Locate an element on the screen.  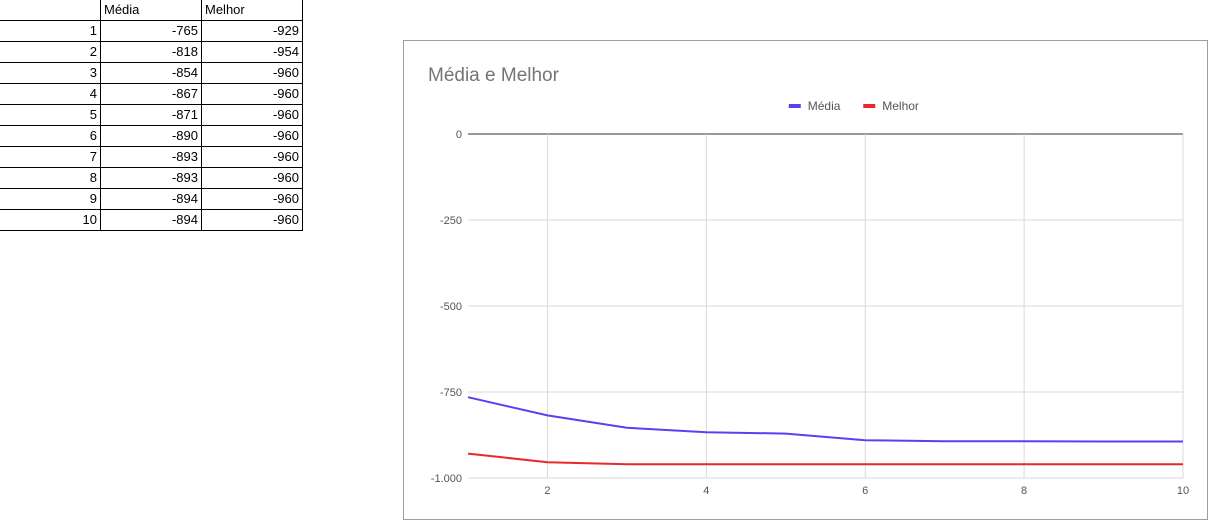
table-cell: 4 is located at coordinates (50, 94).